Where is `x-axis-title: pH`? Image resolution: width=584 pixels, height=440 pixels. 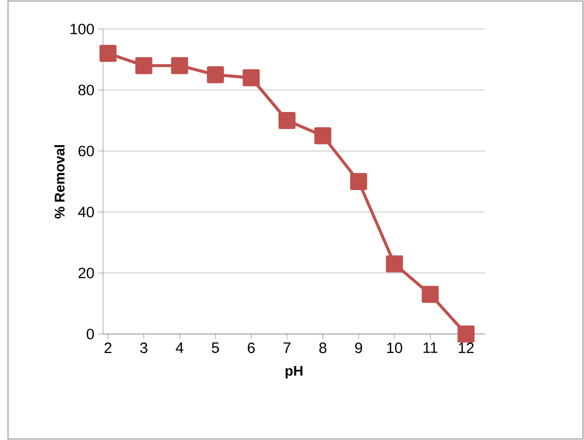
x-axis-title: pH is located at coordinates (294, 372).